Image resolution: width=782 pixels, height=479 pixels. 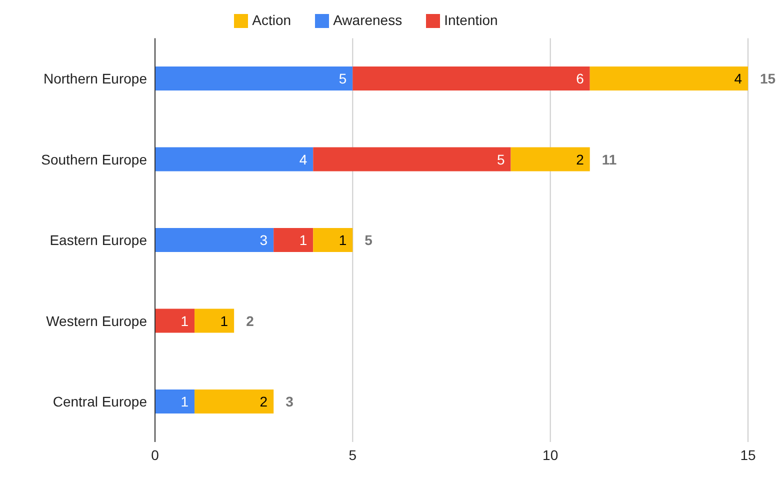 I want to click on total-label: 11, so click(x=609, y=159).